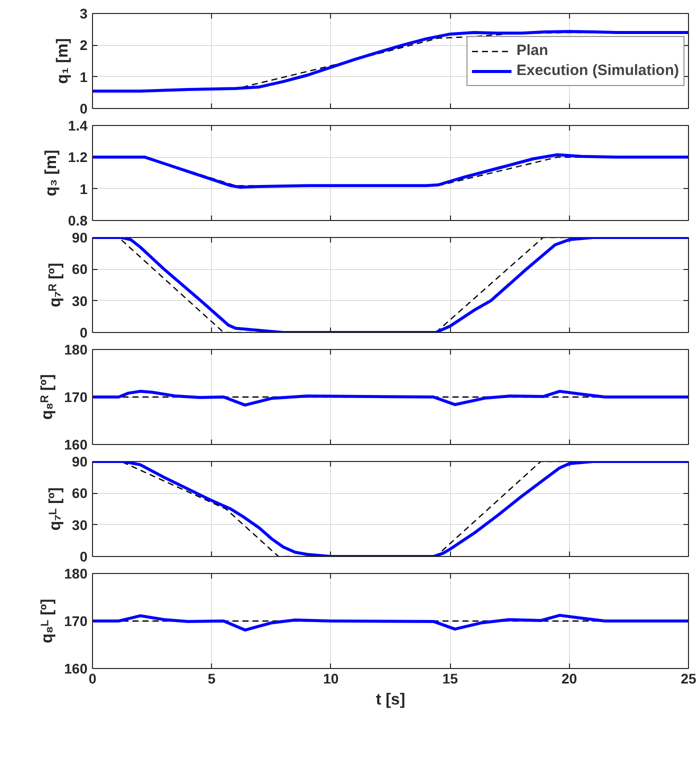 The height and width of the screenshot is (762, 699). I want to click on y-axis-title: q₇ᴸ [º], so click(55, 509).